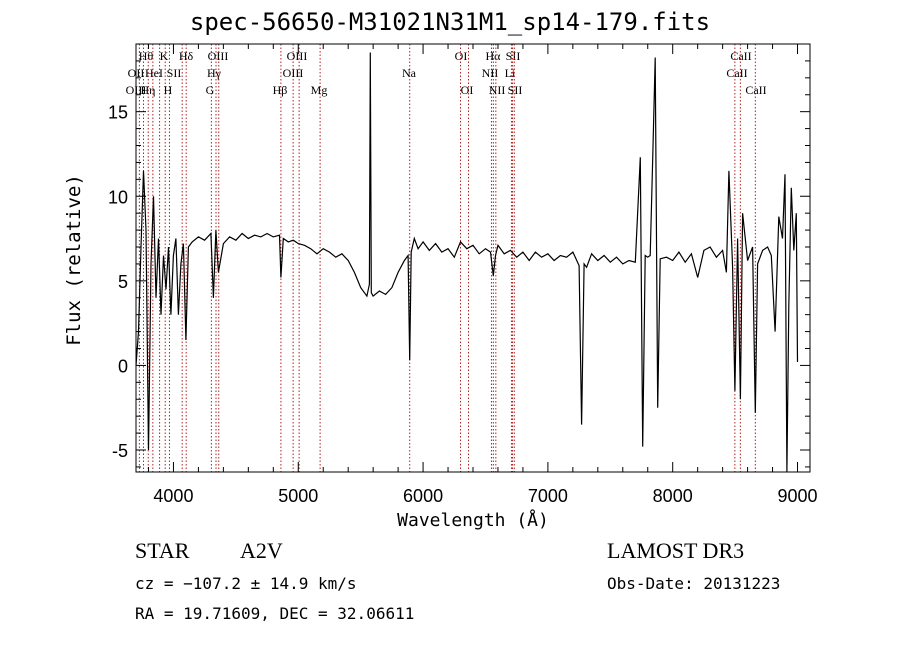 The height and width of the screenshot is (649, 900). What do you see at coordinates (261, 550) in the screenshot?
I see `object-subclass: A2V` at bounding box center [261, 550].